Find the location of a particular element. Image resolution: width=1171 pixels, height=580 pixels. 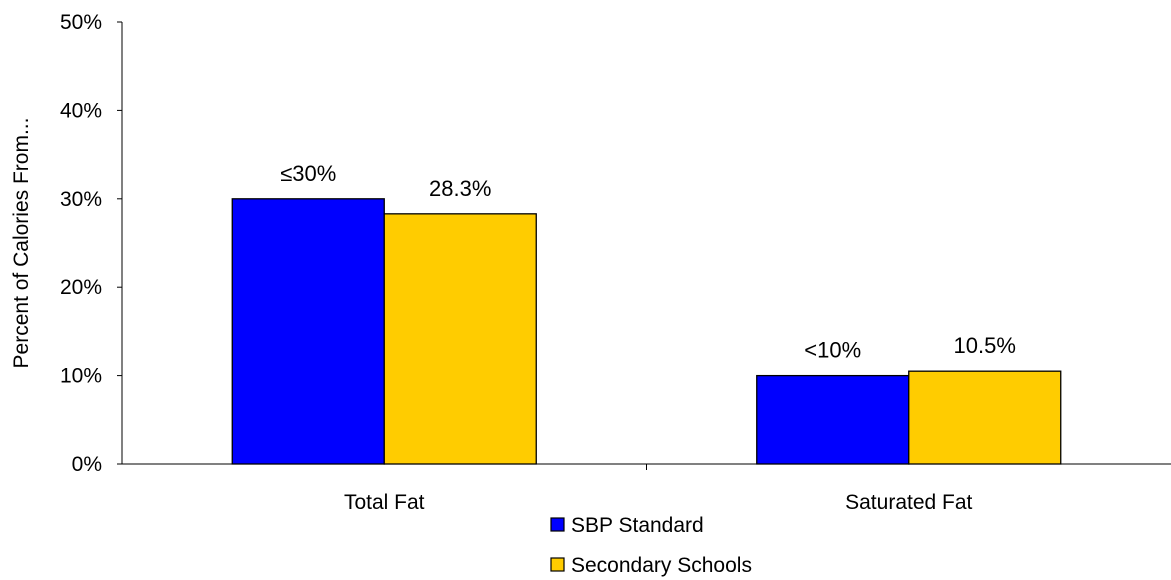

data-label: ≤30% is located at coordinates (308, 173).